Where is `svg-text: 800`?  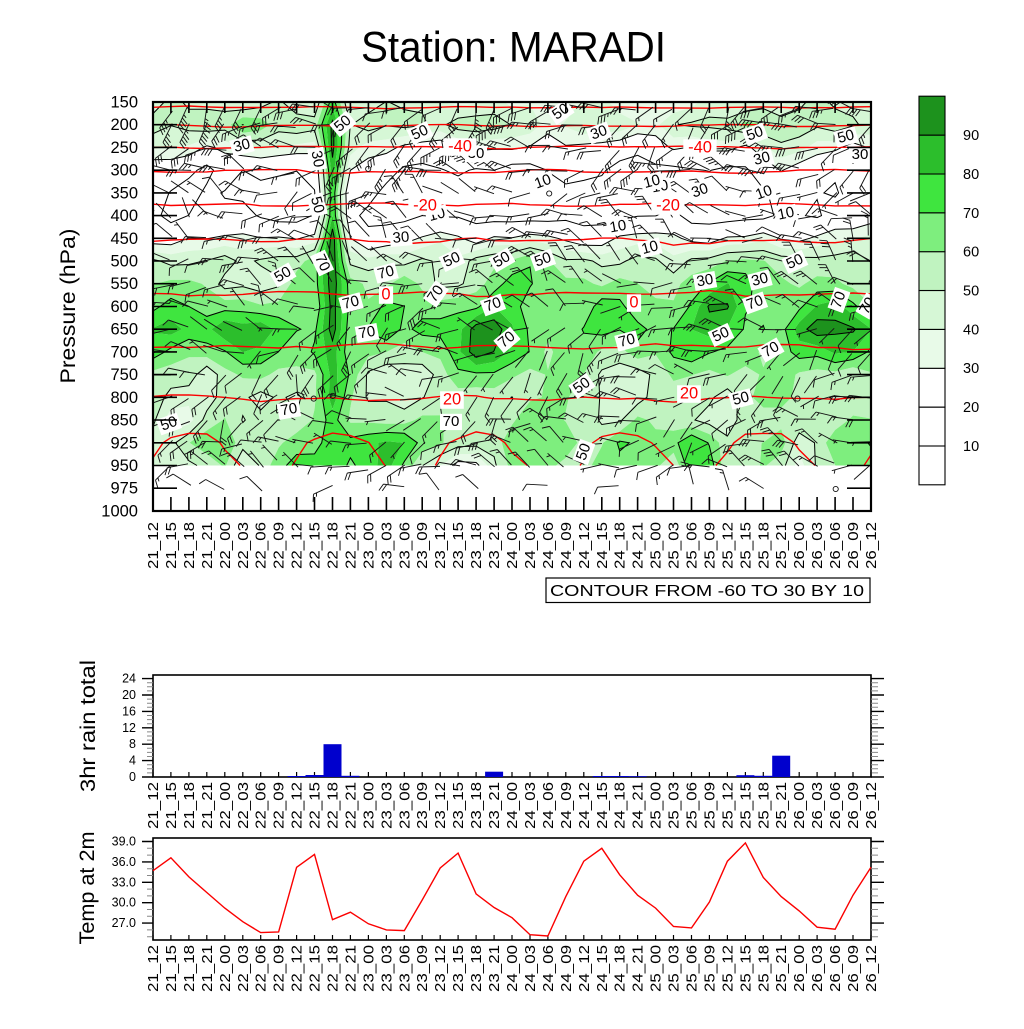
svg-text: 800 is located at coordinates (124, 398).